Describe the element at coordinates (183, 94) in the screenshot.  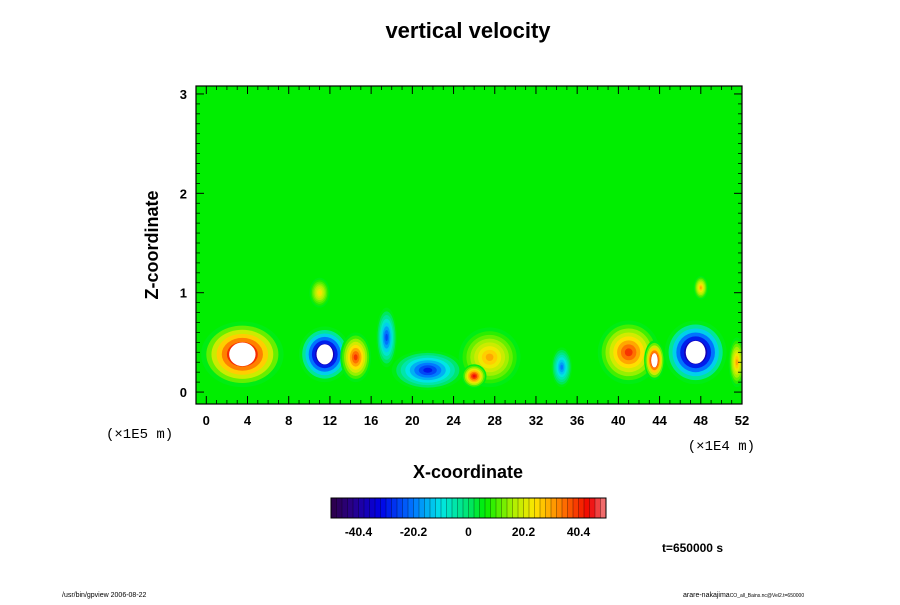
I see `y-tick-label: 3` at that location.